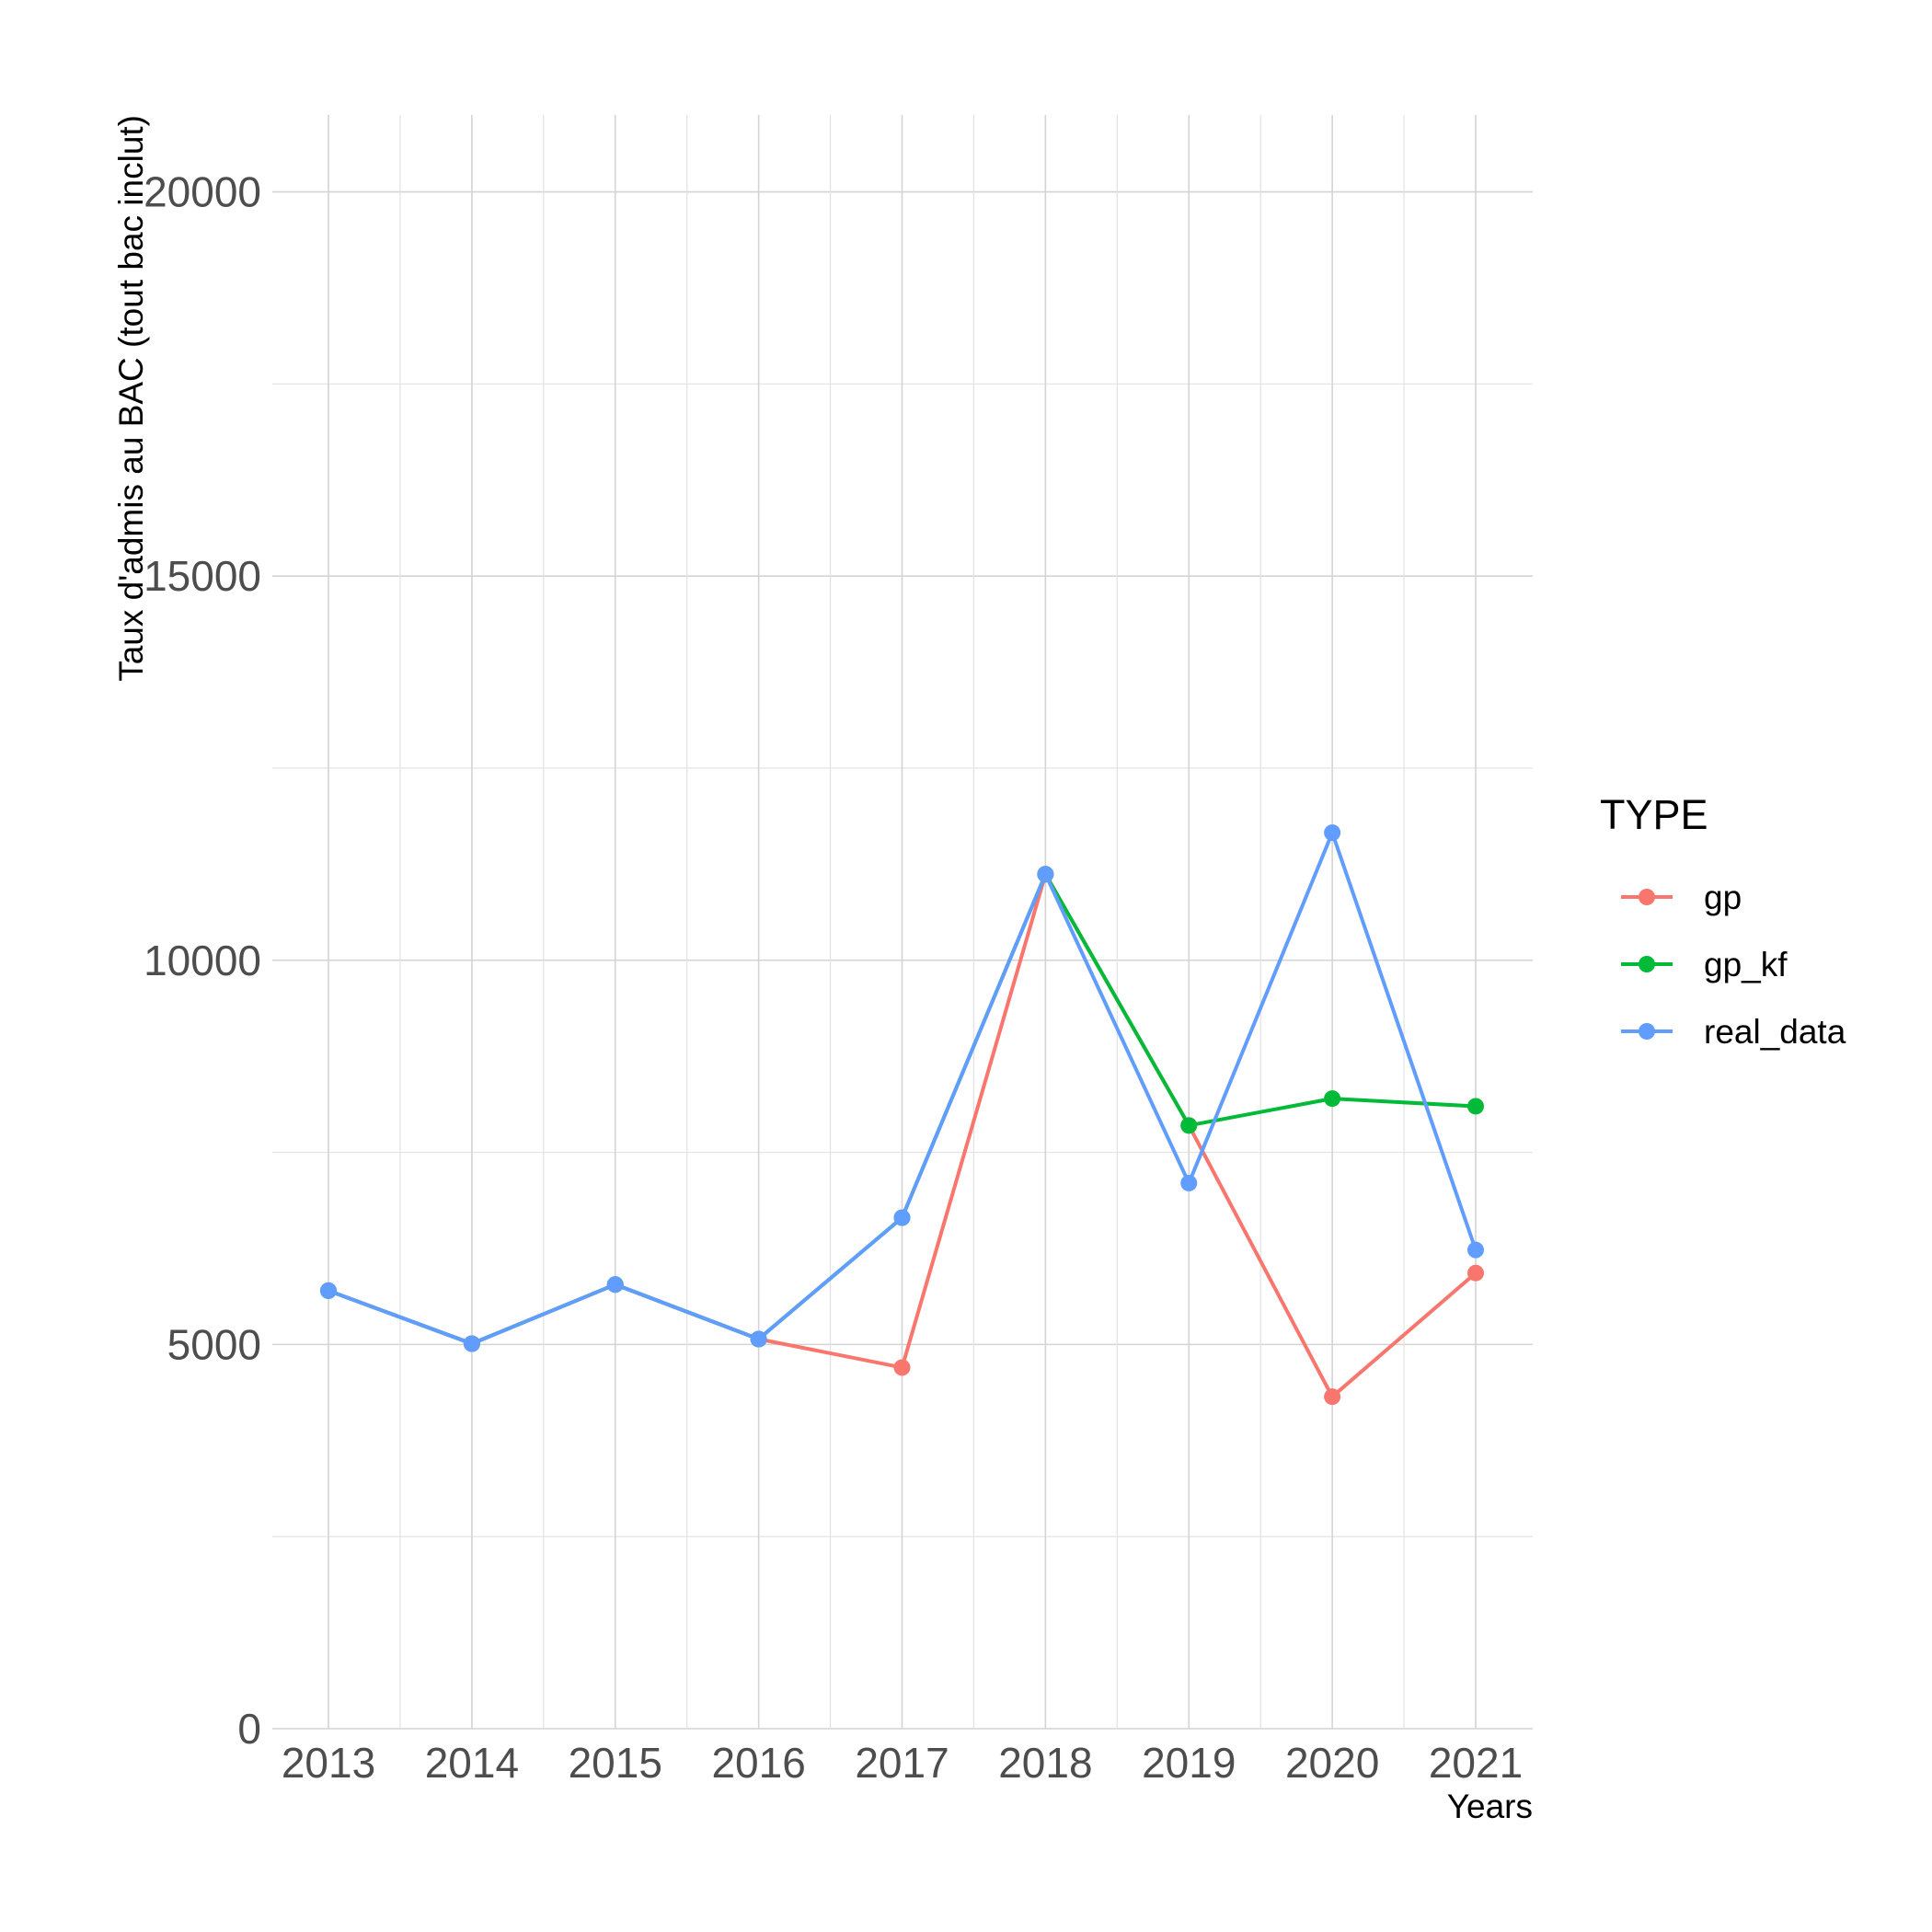 The image size is (1932, 1932). I want to click on x-axis-ticks: 2013 2014 2015 2016 2017 2018 2019 2020 2021, so click(902, 1763).